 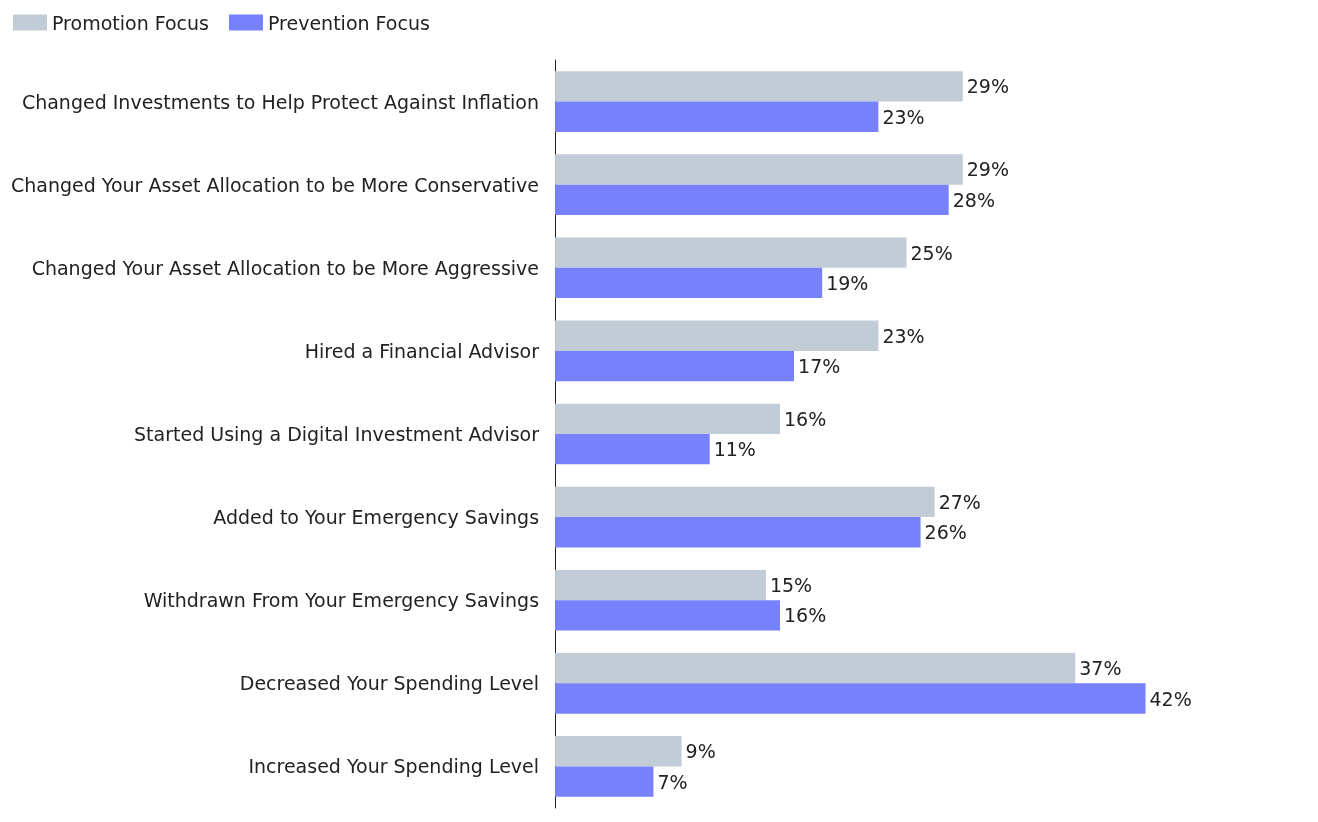 What do you see at coordinates (280, 101) in the screenshot?
I see `y-tick-label: Changed Investments to Help Protect Against Inflation` at bounding box center [280, 101].